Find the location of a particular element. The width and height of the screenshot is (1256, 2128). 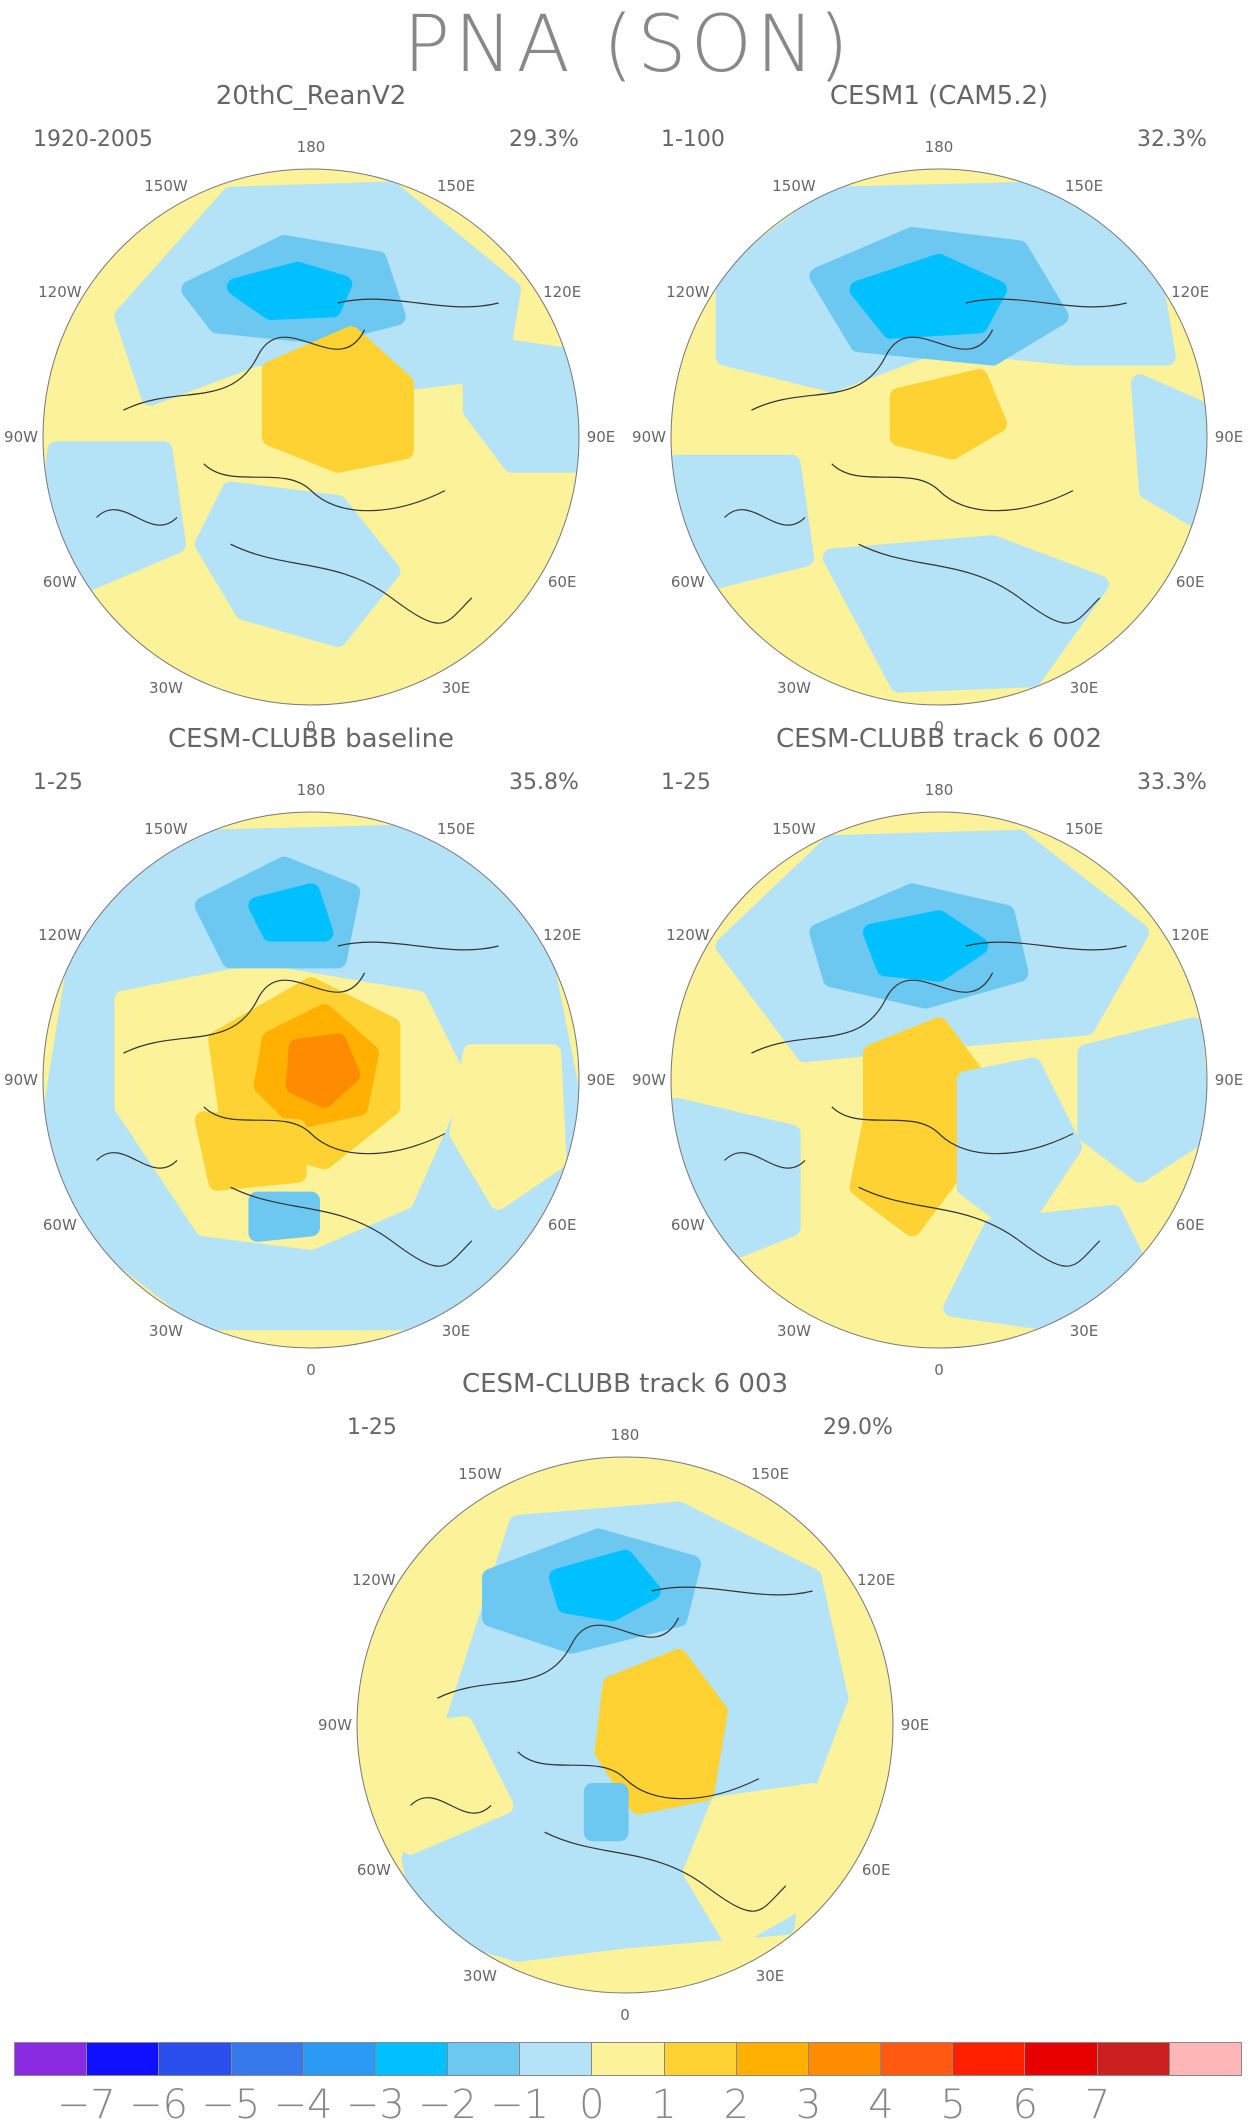

map-panel is located at coordinates (311, 1080).